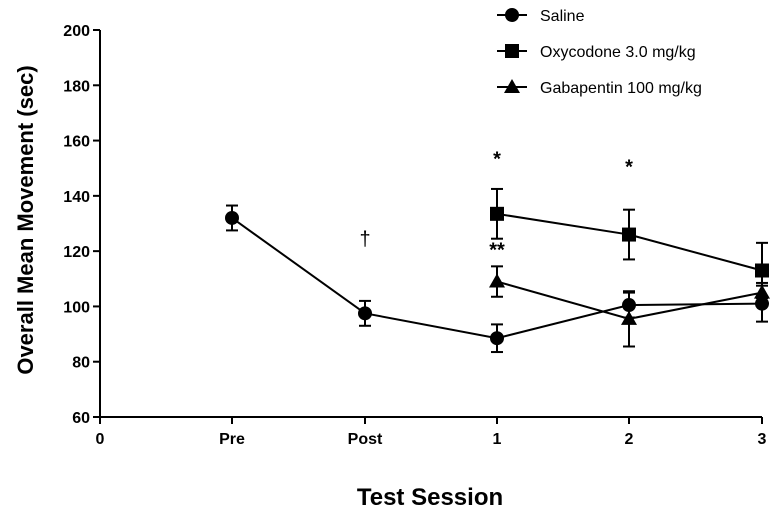 Image resolution: width=774 pixels, height=514 pixels. I want to click on series-square, so click(629, 243).